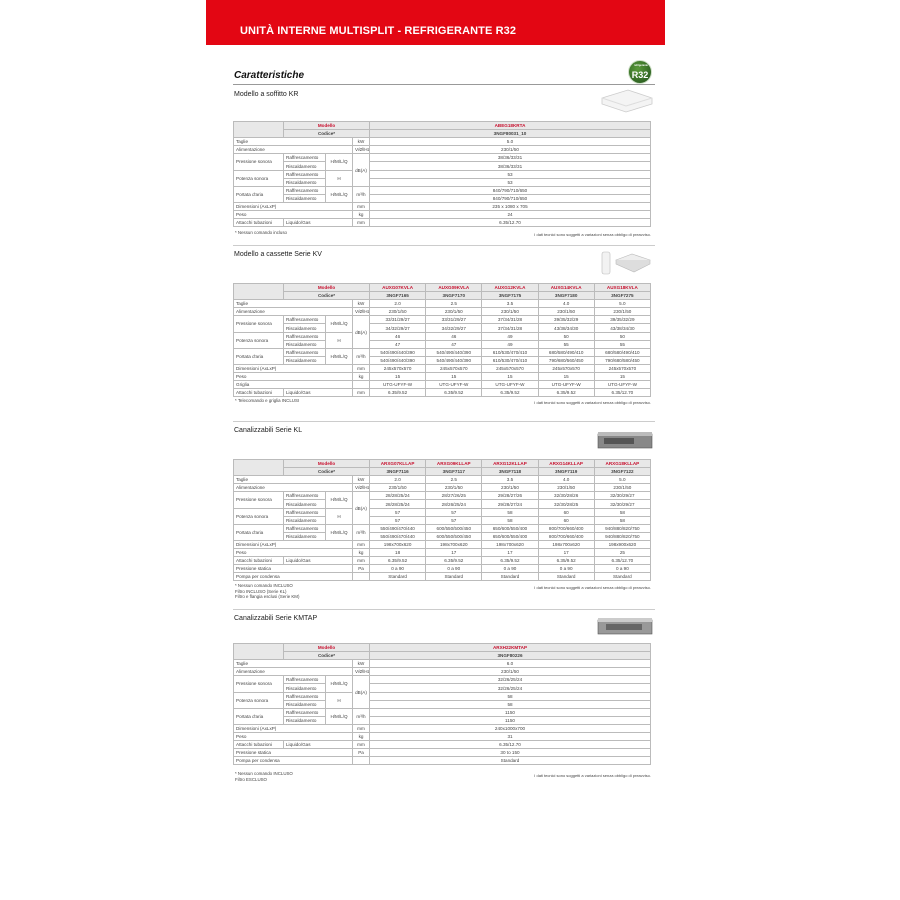 Image resolution: width=900 pixels, height=900 pixels. What do you see at coordinates (566, 360) in the screenshot?
I see `portata-value: 790/680/560/450` at bounding box center [566, 360].